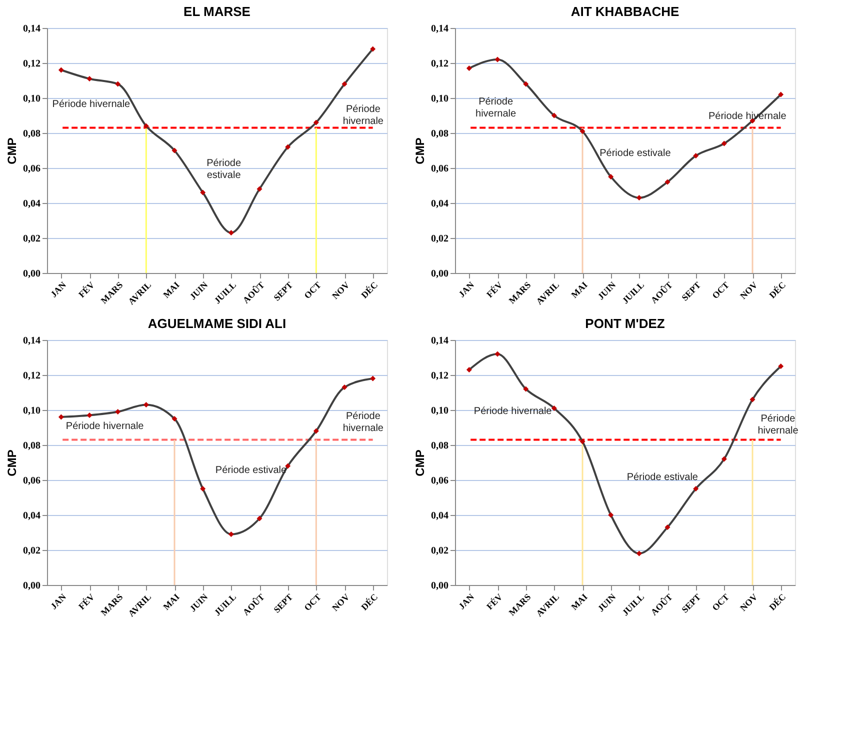 The height and width of the screenshot is (737, 864). What do you see at coordinates (625, 11) in the screenshot?
I see `chart-title: AIT KHABBACHE` at bounding box center [625, 11].